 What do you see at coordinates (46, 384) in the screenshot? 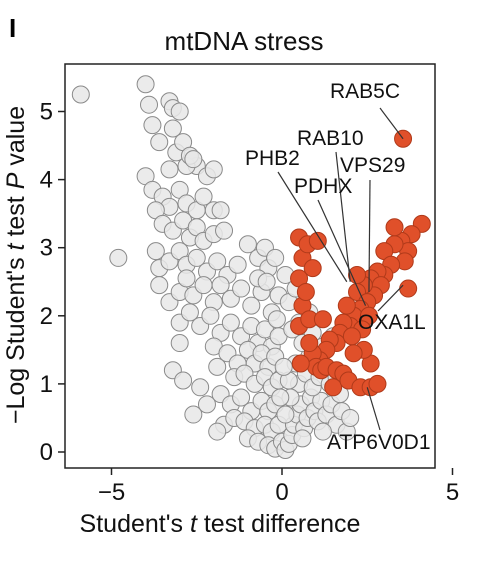
I see `y-tick-label: 1` at bounding box center [46, 384].